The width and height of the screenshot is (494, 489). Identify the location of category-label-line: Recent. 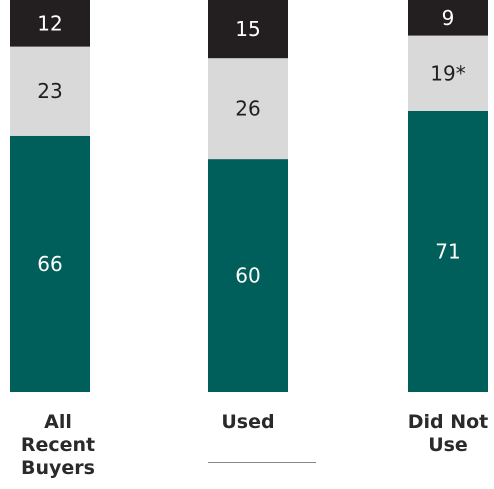
(58, 445).